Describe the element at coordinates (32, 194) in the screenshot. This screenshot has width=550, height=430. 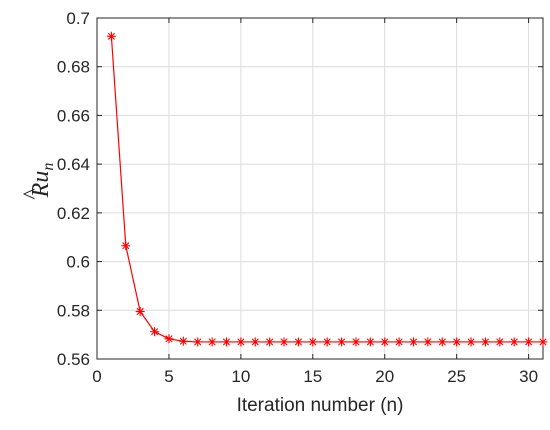
I see `y-axis-label-hat: ^` at that location.